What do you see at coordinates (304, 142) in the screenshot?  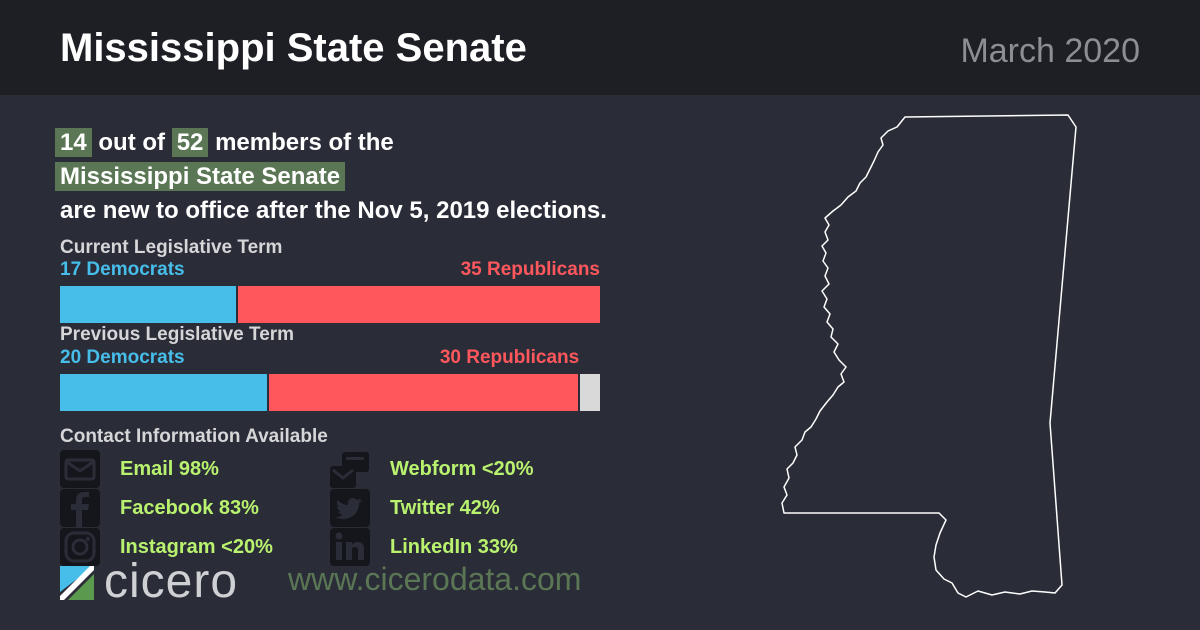 I see `headline-members-of: members of the` at bounding box center [304, 142].